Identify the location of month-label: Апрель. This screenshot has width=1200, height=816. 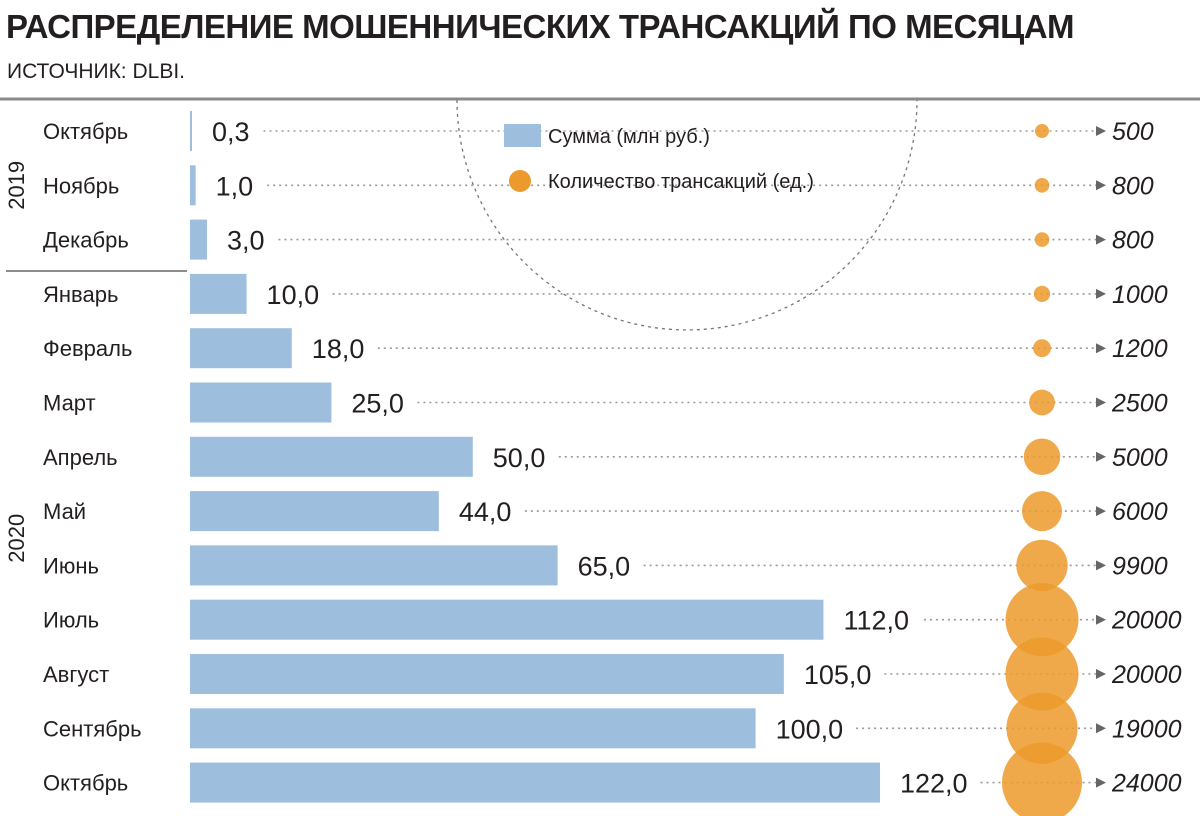
(80, 457).